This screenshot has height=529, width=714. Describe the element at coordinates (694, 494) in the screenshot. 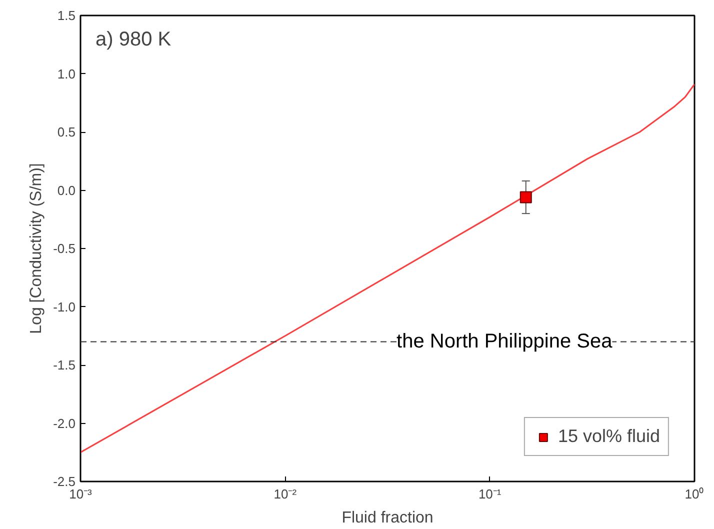

I see `x-tick-label: 10⁰` at that location.